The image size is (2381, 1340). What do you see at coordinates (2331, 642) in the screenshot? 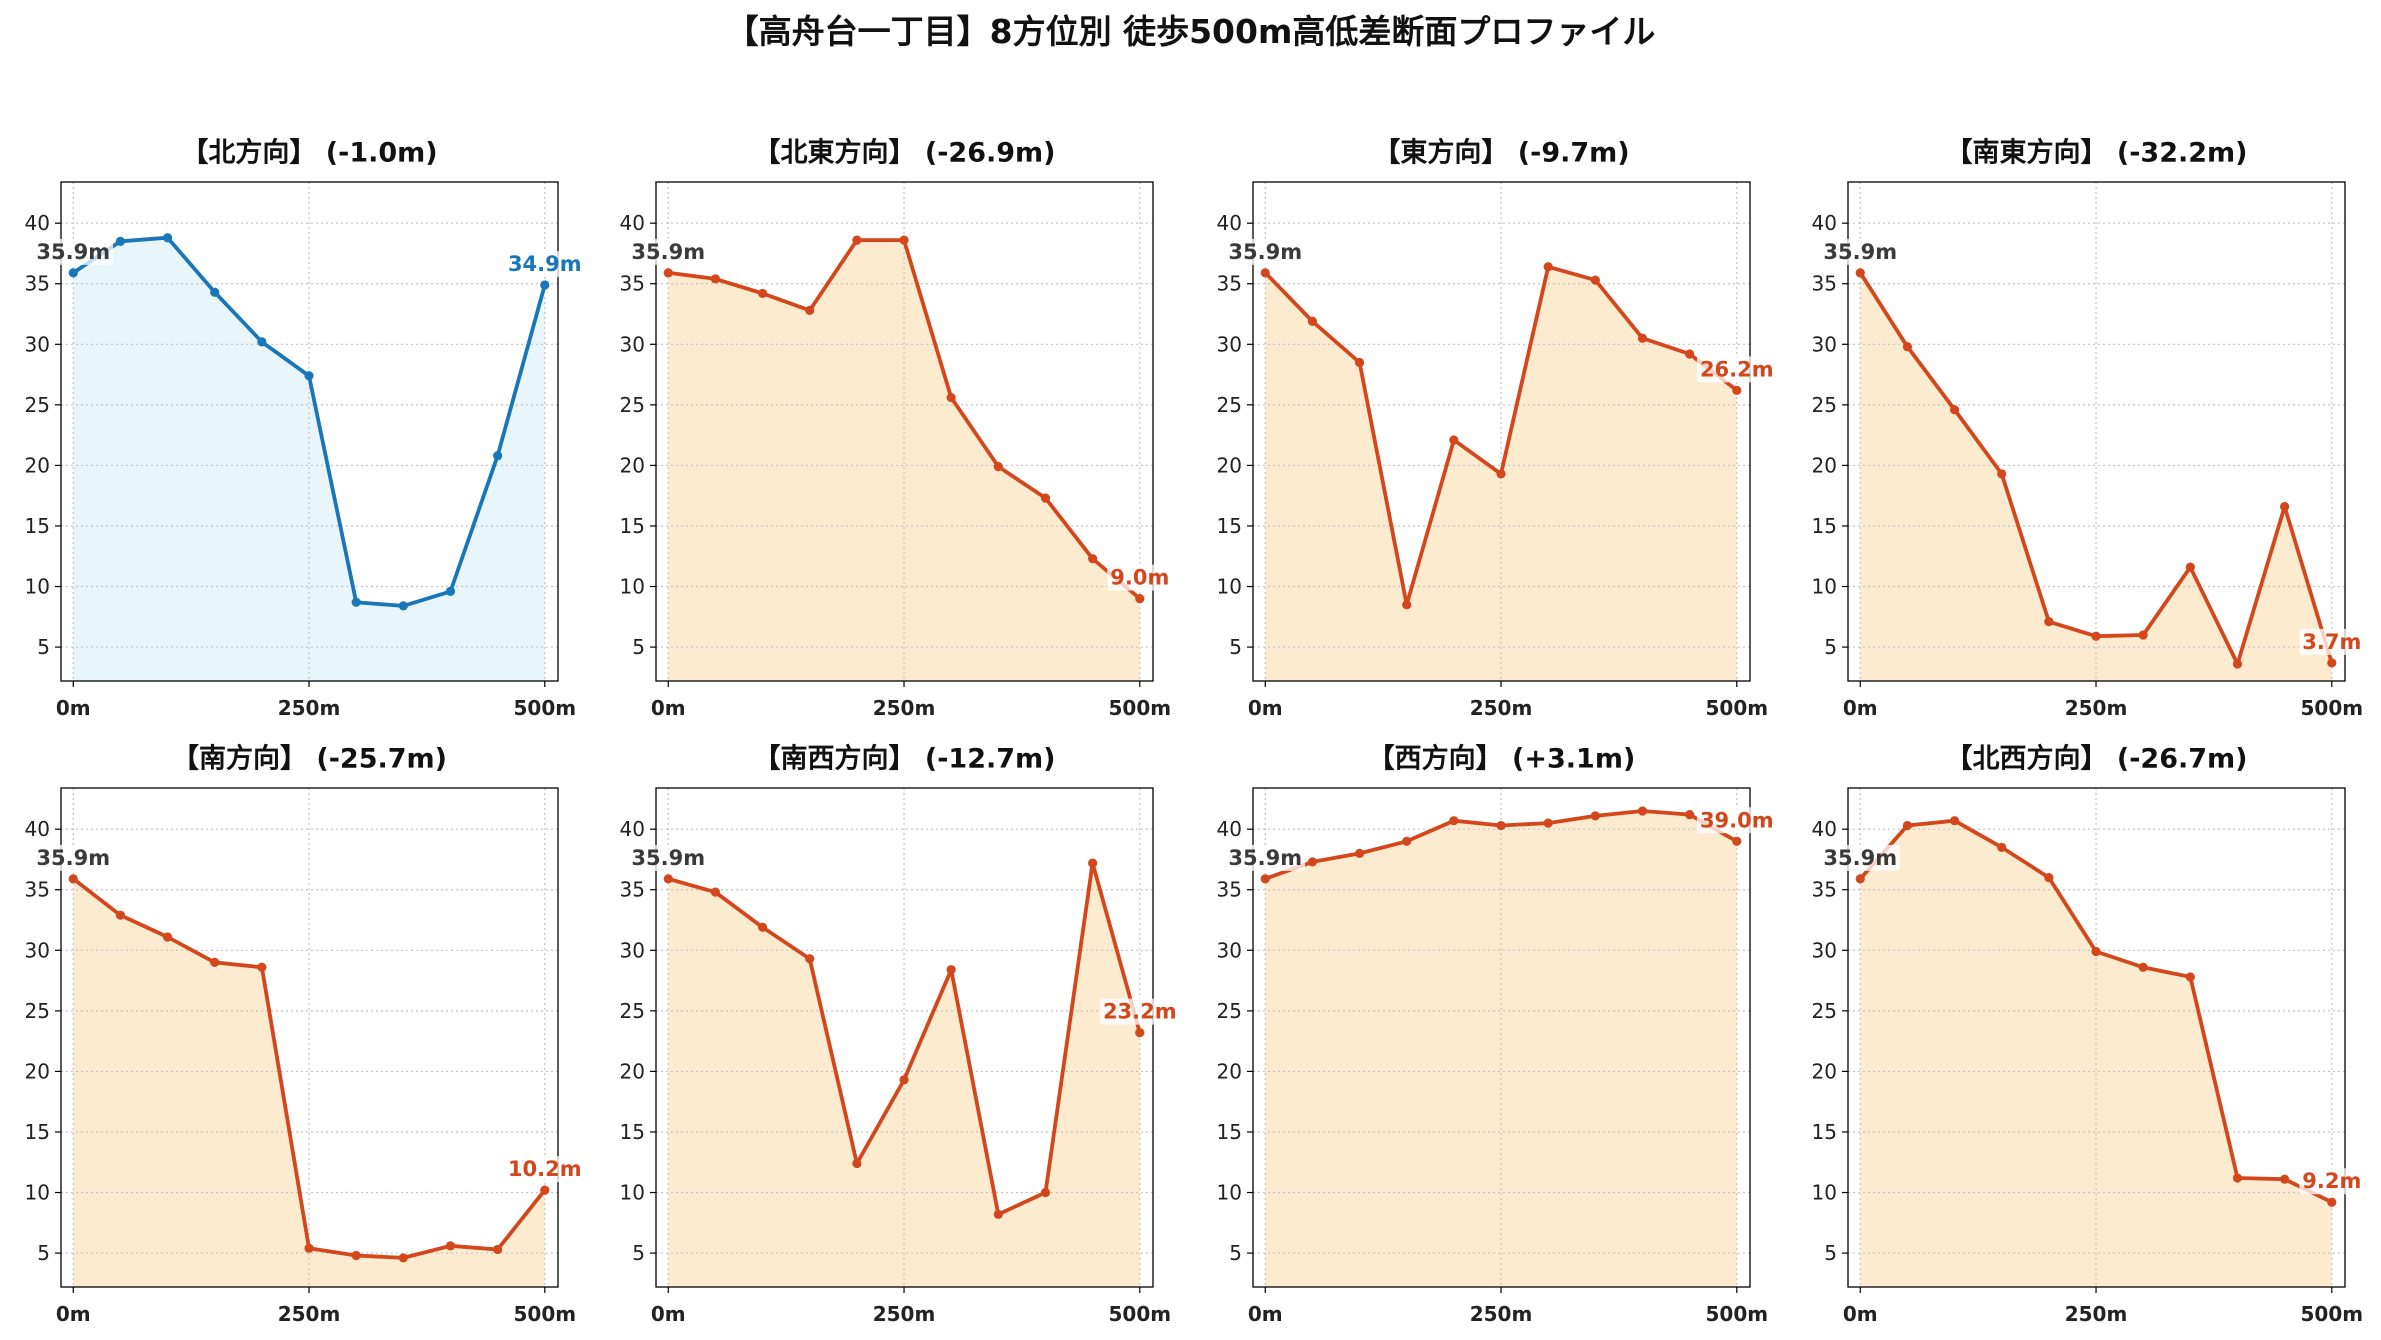
I see `end-value-label: 3.7m` at bounding box center [2331, 642].